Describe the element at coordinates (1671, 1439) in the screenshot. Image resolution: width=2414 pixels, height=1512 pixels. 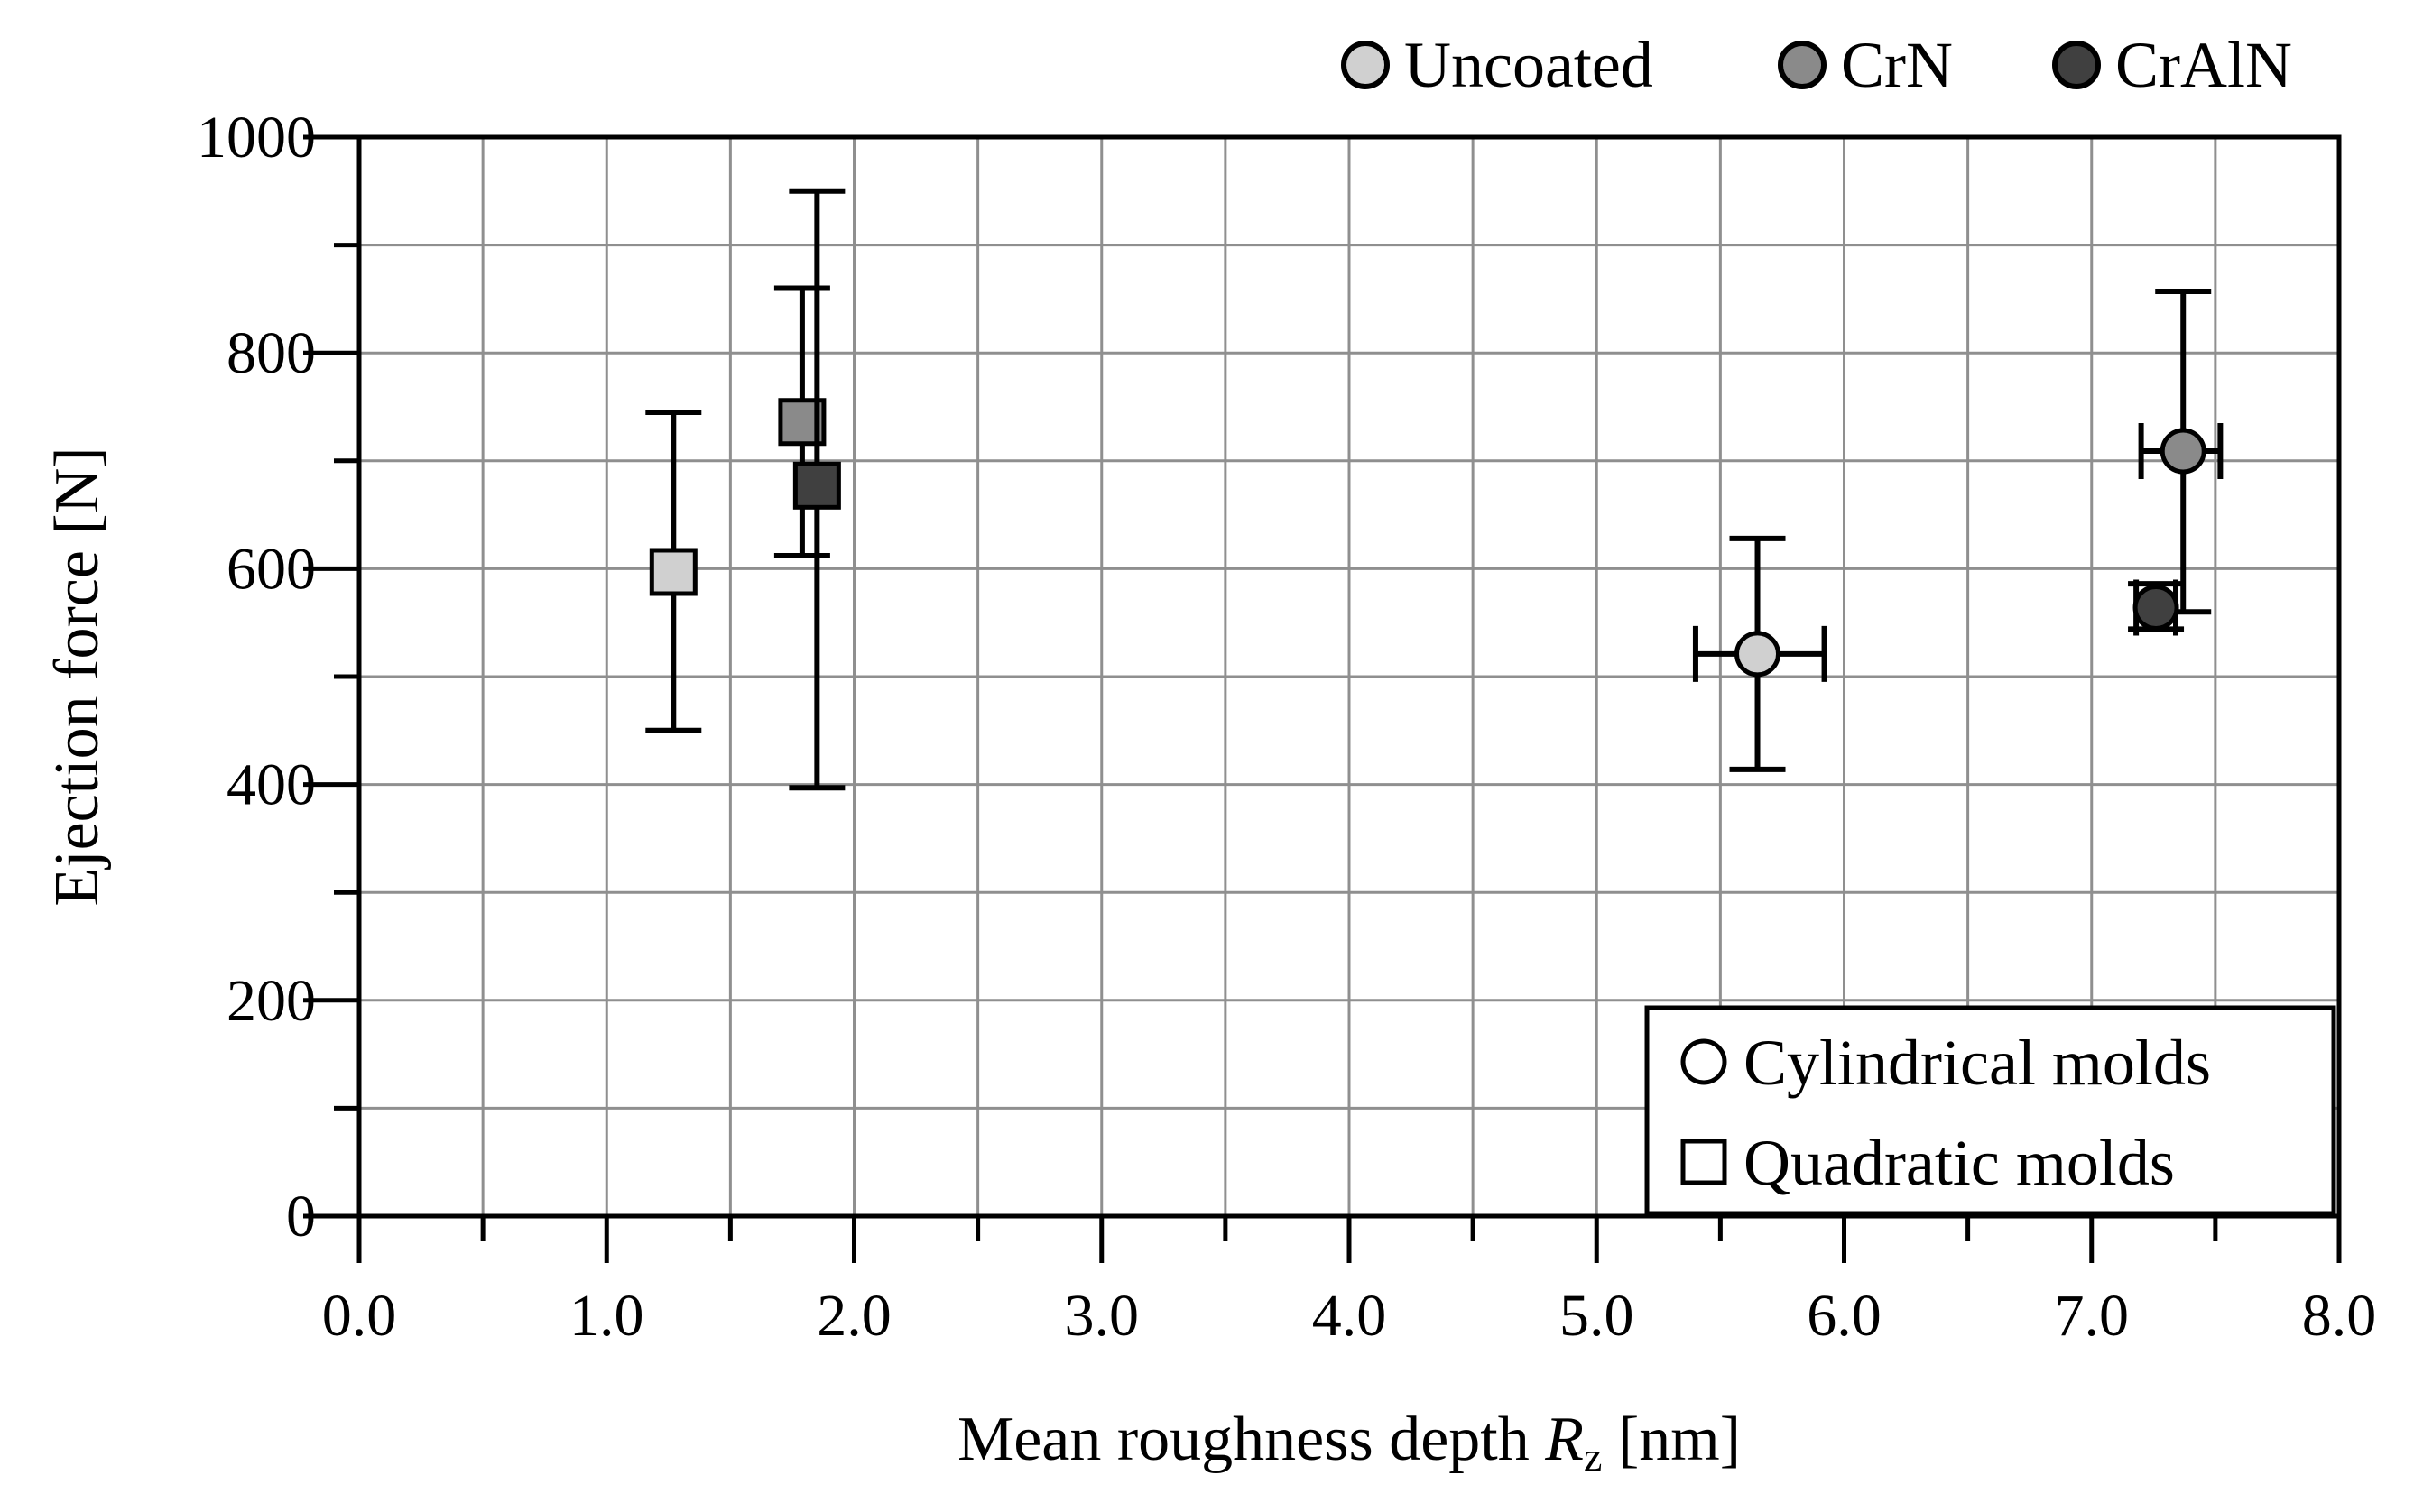
I see `x-axis-title-unit: [nm]` at that location.